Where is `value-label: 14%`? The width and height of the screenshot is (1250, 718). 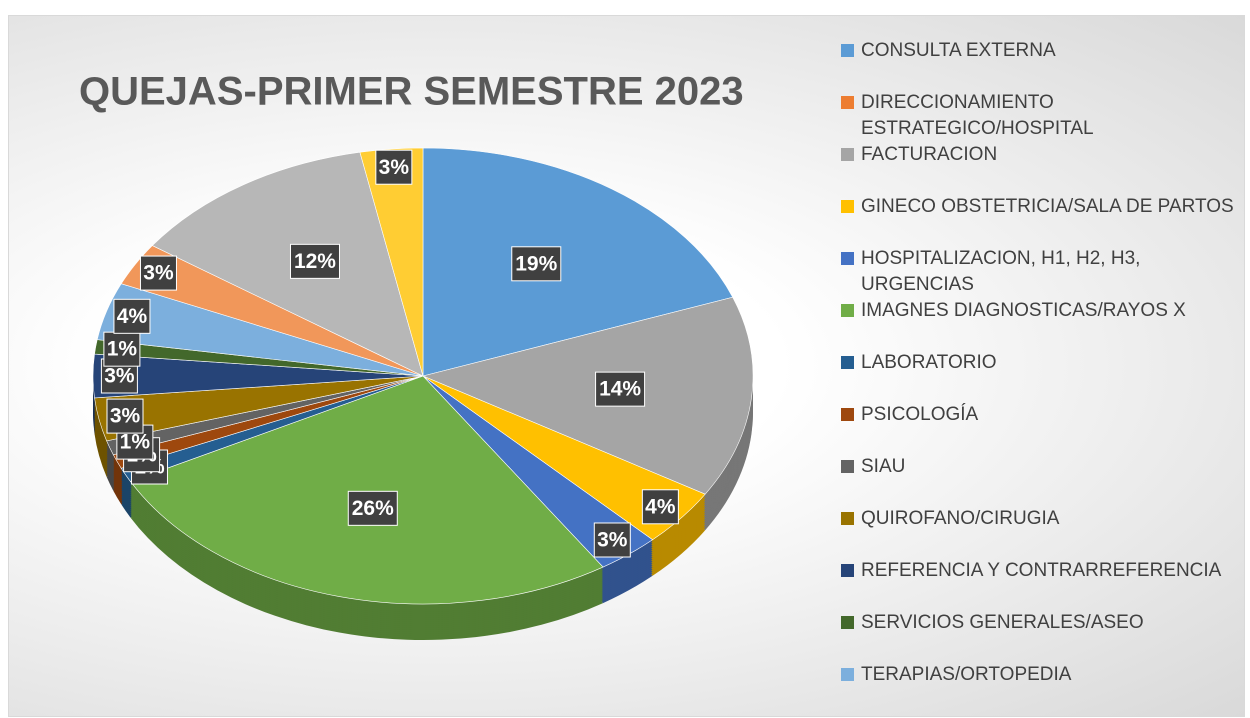 value-label: 14% is located at coordinates (620, 389).